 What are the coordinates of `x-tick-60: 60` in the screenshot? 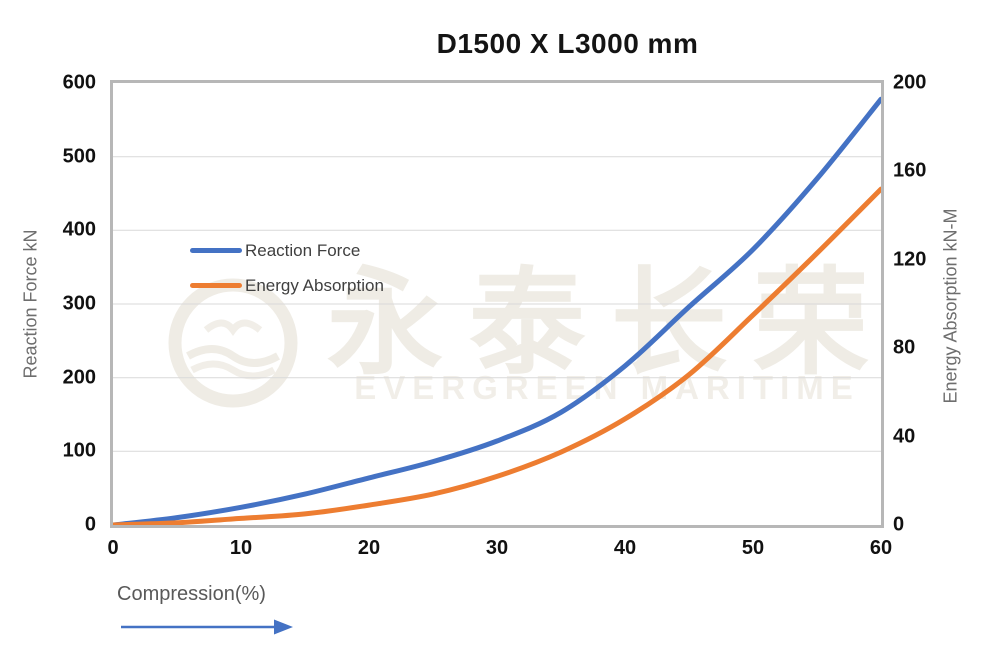 It's located at (881, 548).